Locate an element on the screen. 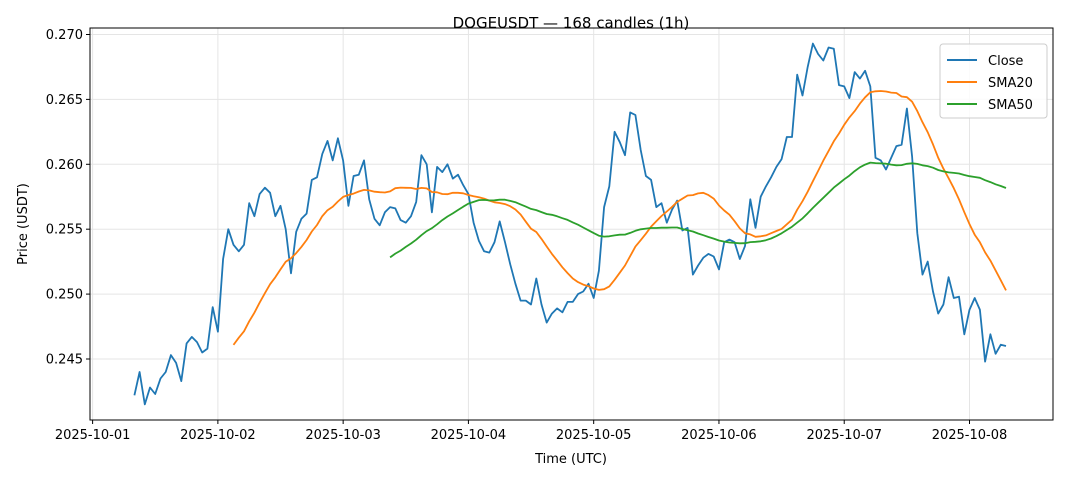 The image size is (1068, 485). x-tick-label: 2025-10-02 is located at coordinates (218, 435).